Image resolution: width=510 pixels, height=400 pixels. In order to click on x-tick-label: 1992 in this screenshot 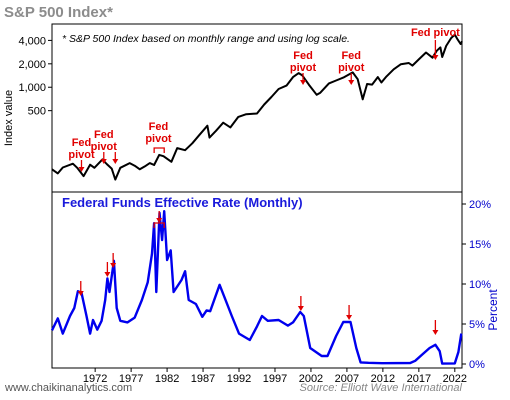, I will do `click(239, 379)`.